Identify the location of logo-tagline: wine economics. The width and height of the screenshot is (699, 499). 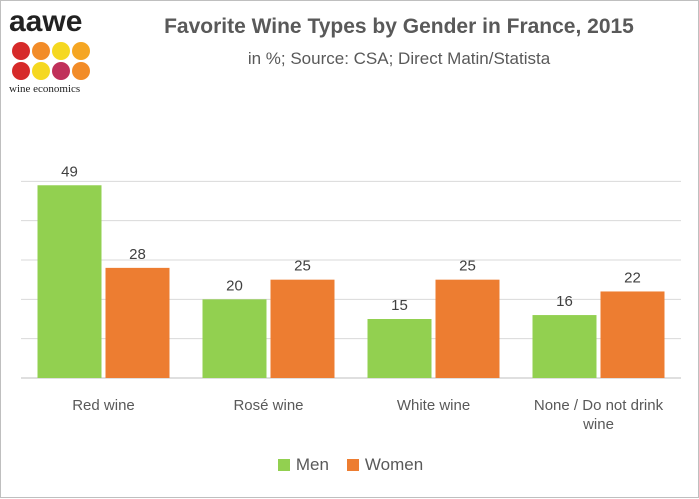
(45, 89).